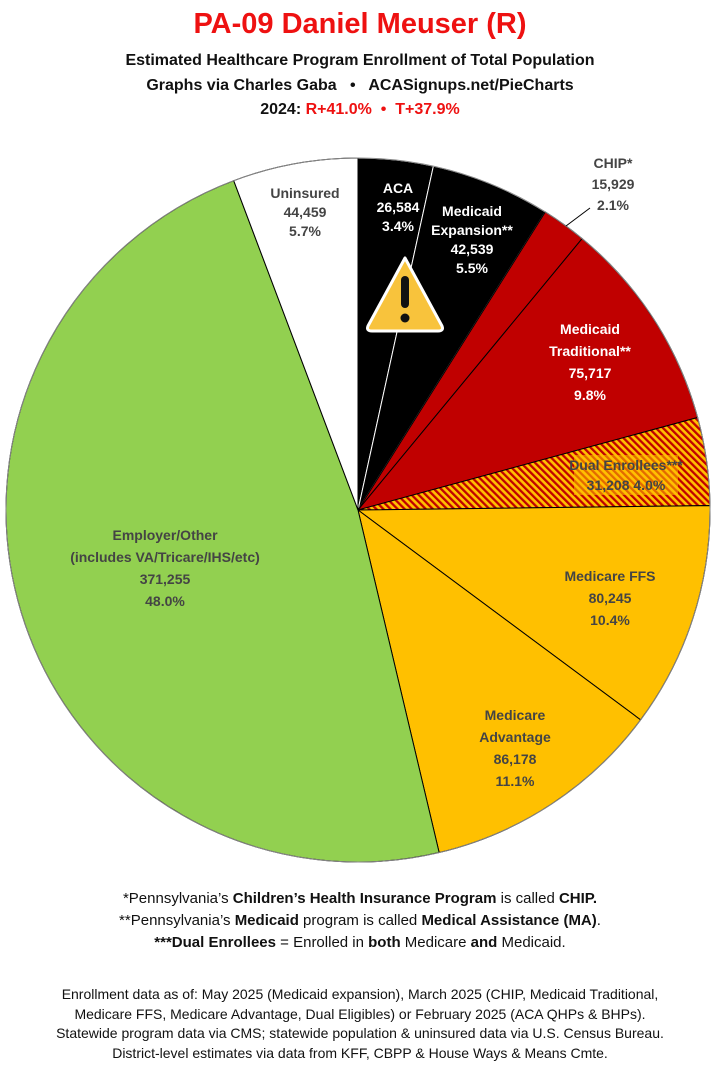 This screenshot has height=1070, width=720. Describe the element at coordinates (578, 898) in the screenshot. I see `footnote-segment: CHIP.` at that location.